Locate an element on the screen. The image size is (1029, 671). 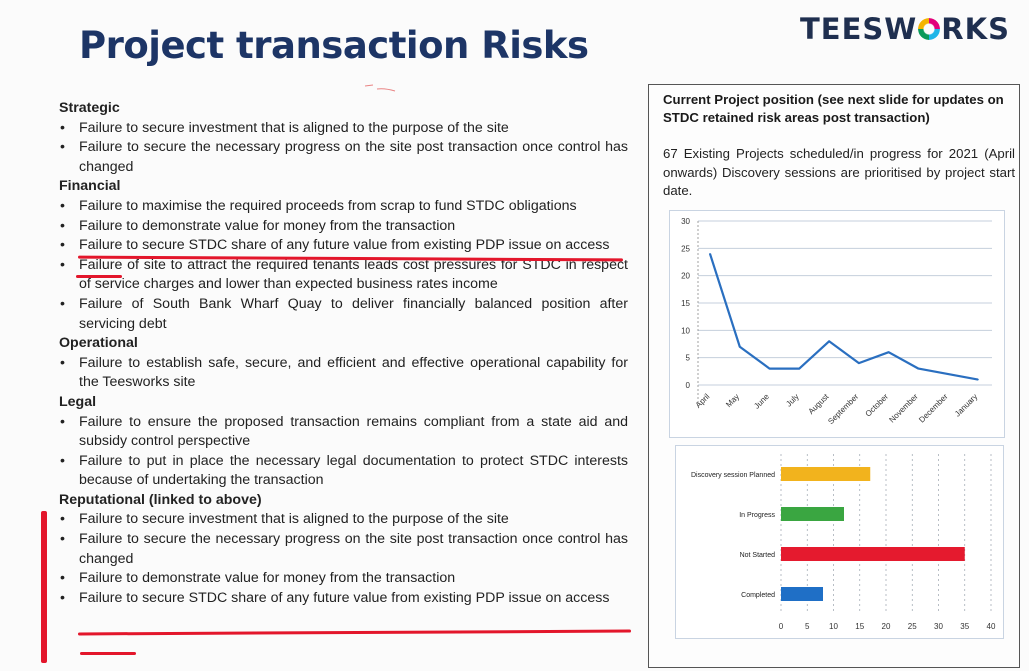
section-heading-operational: Operational is located at coordinates (98, 343).